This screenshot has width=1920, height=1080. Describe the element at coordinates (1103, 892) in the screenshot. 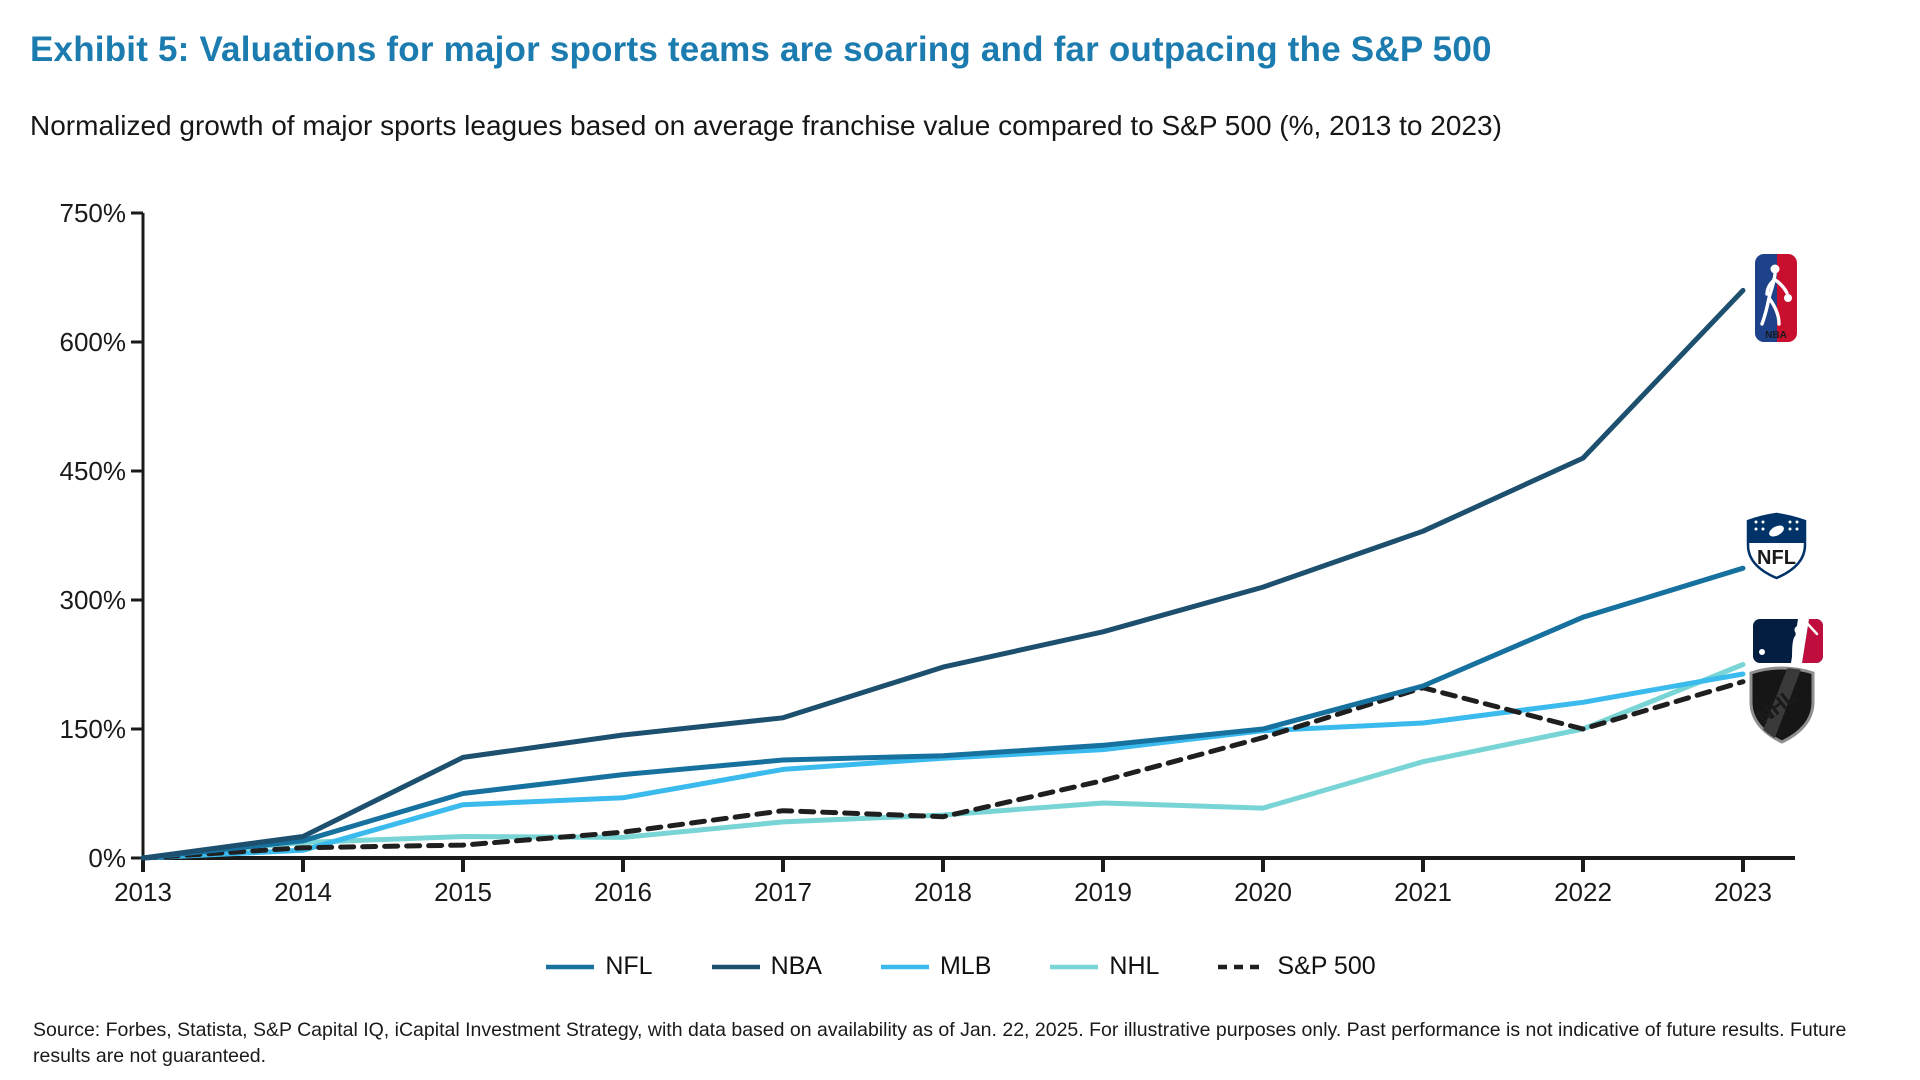

I see `x-tick-label: 2019` at that location.